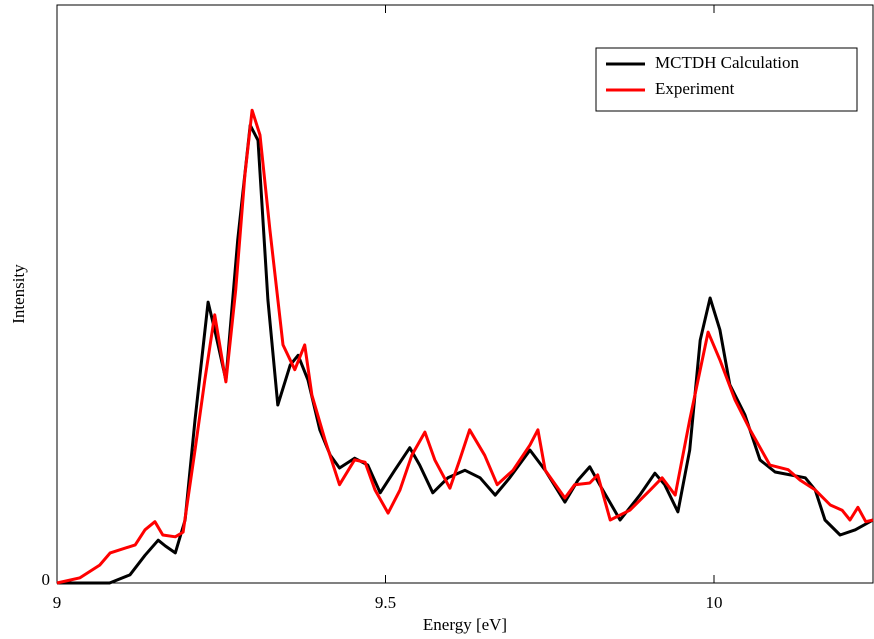  I want to click on legend-label: Experiment, so click(695, 88).